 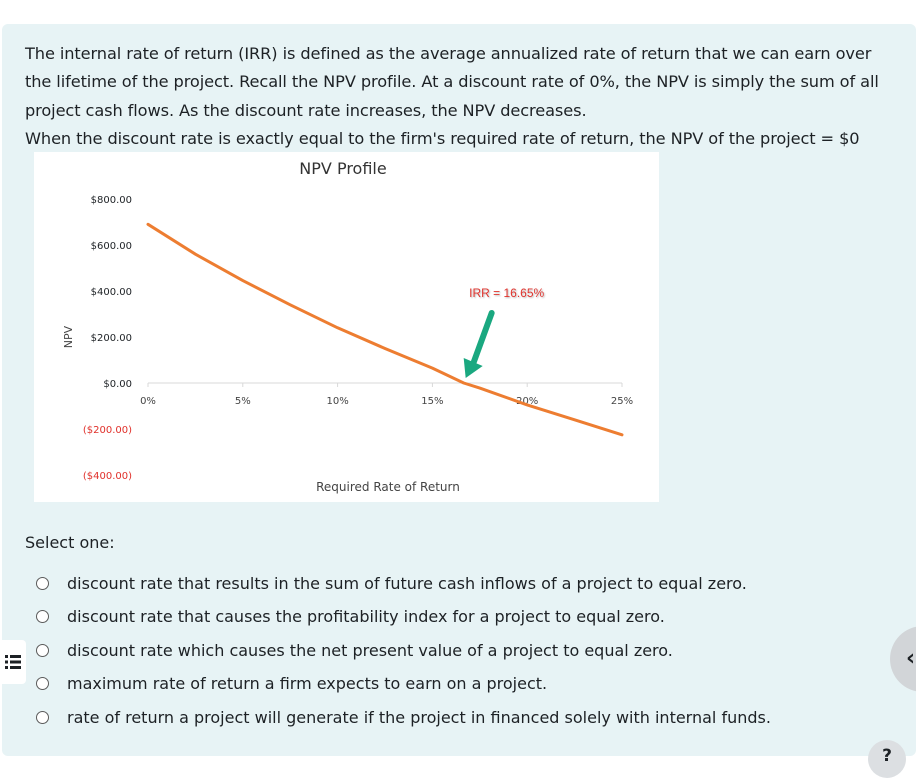 I want to click on y-tick-label: $600.00, so click(x=111, y=246).